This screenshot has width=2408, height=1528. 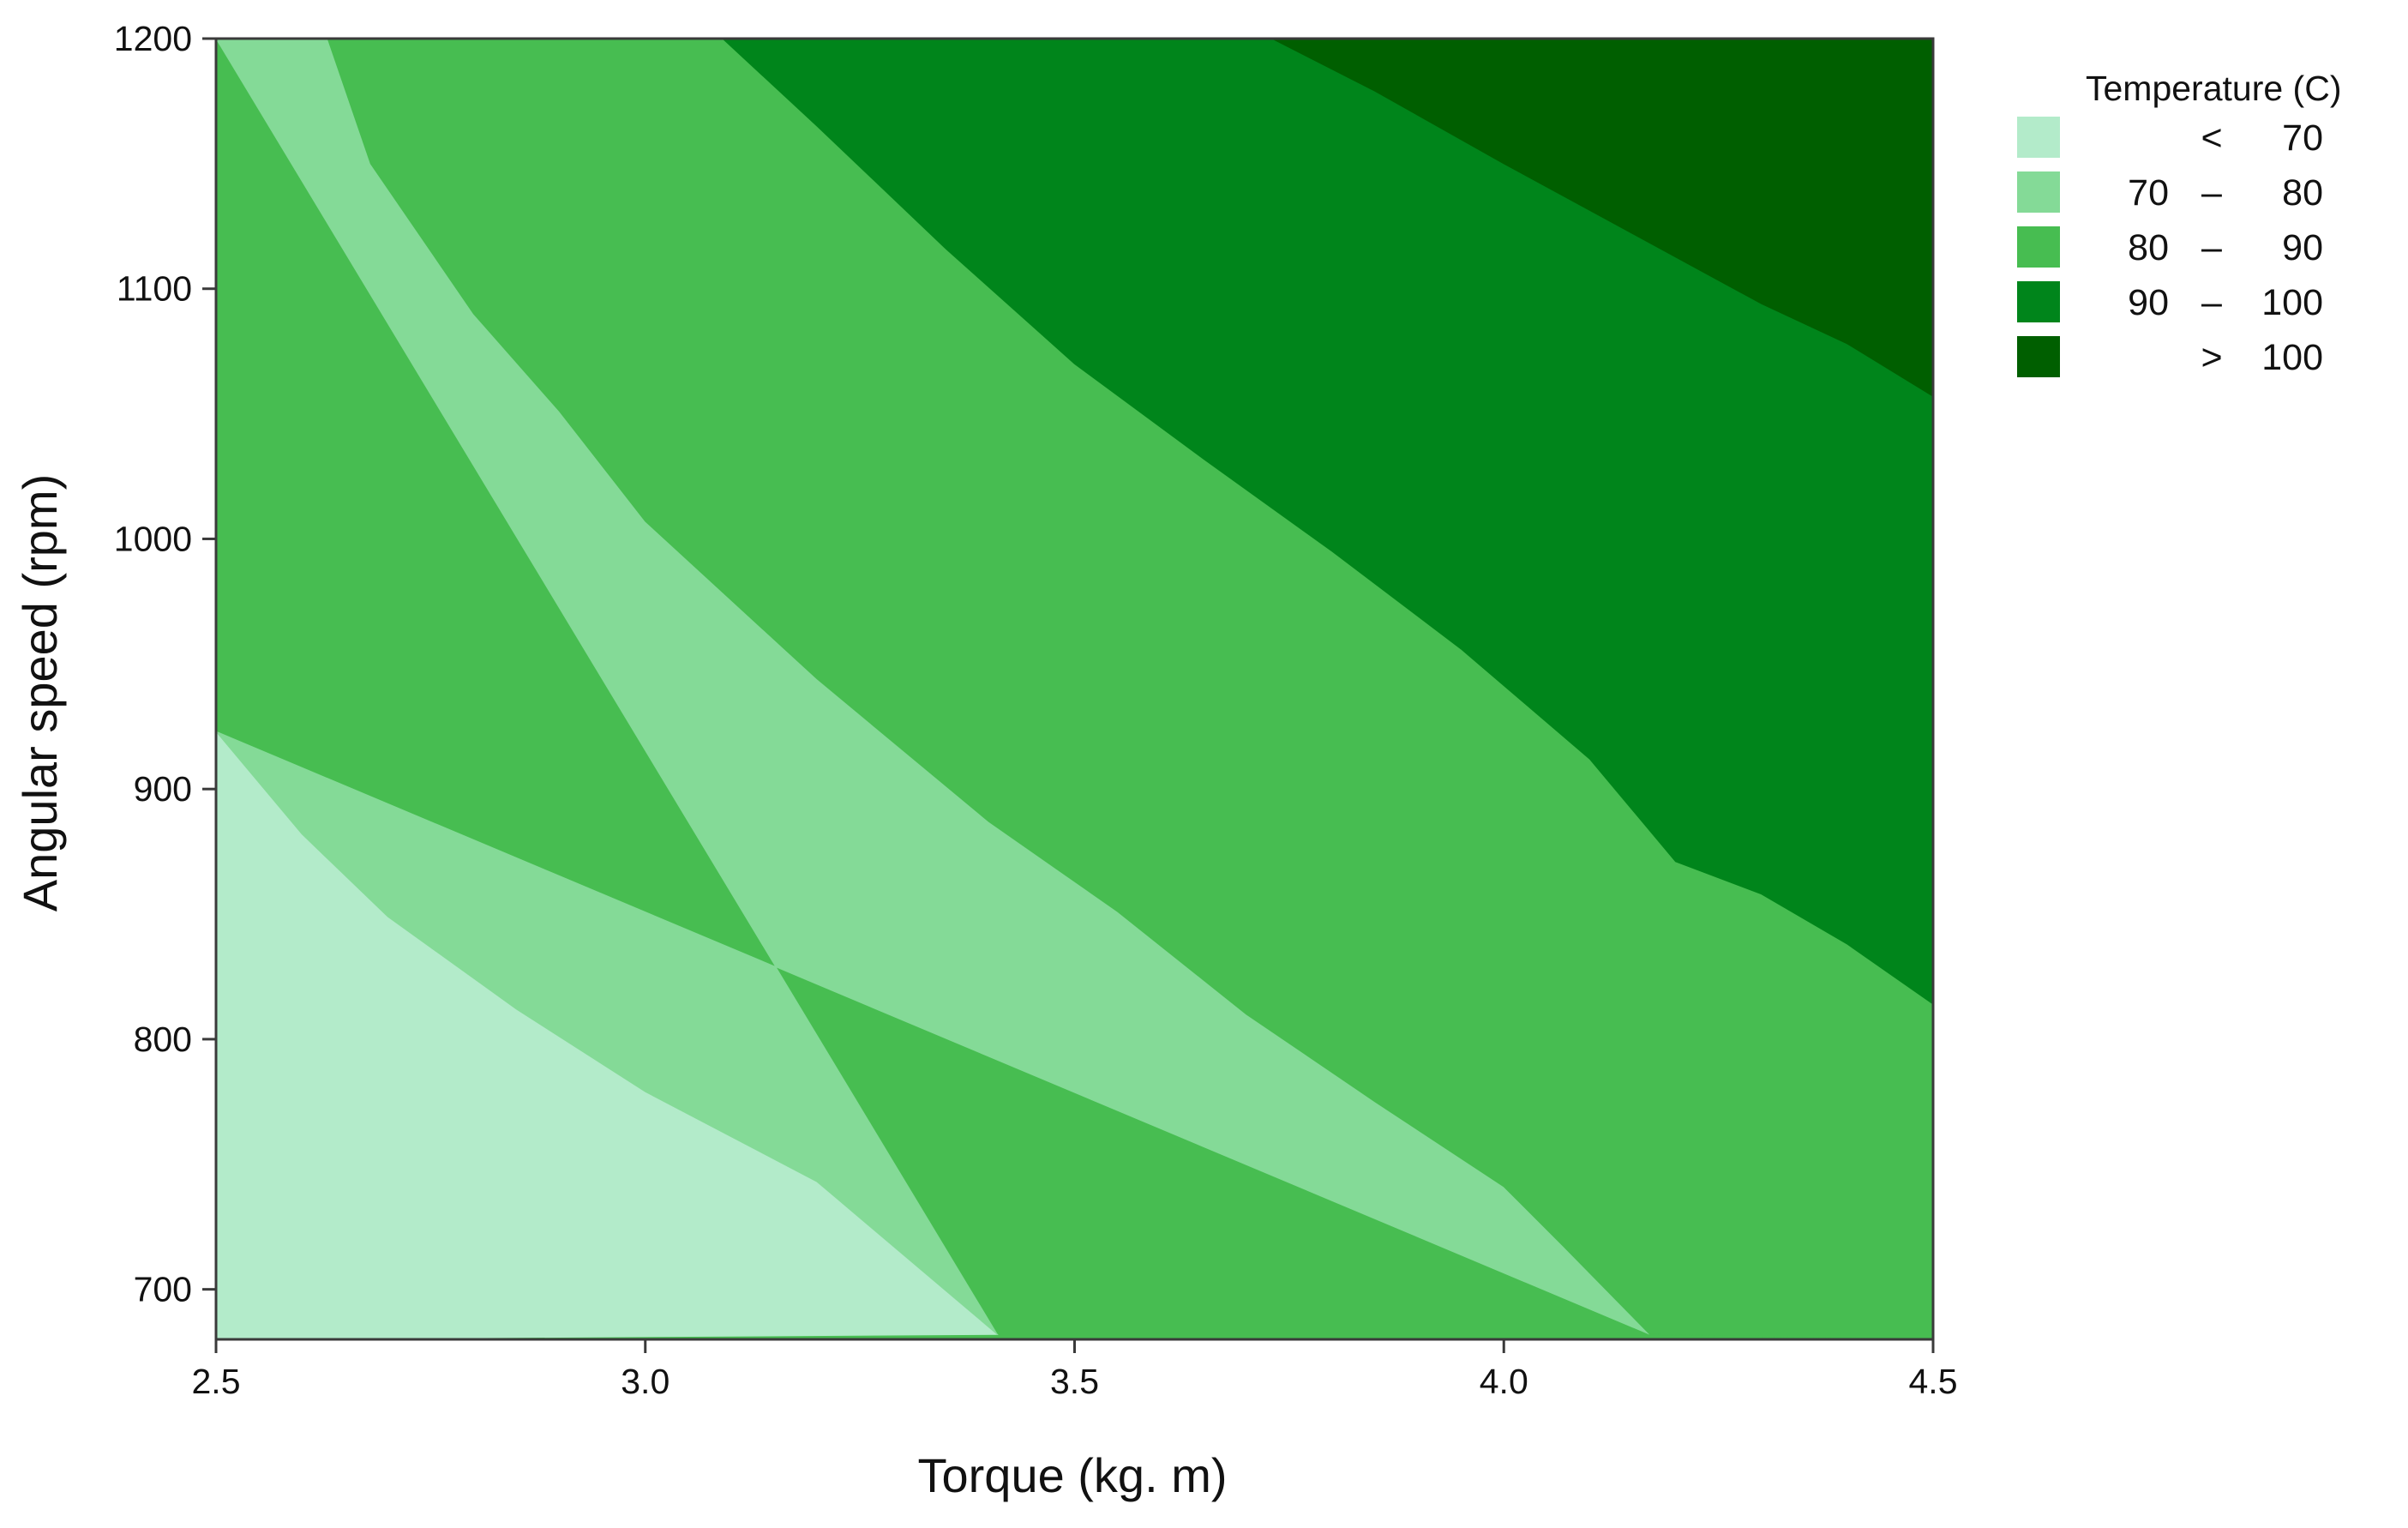 What do you see at coordinates (1934, 1381) in the screenshot?
I see `x-tick-label: 4.5` at bounding box center [1934, 1381].